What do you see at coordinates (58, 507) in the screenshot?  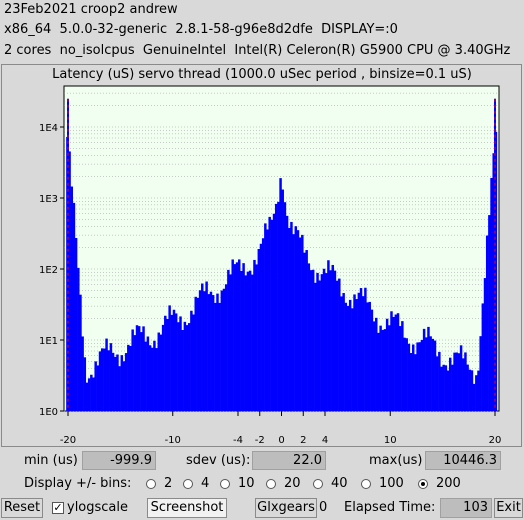 I see `ylogscale-checkbox: ✓` at bounding box center [58, 507].